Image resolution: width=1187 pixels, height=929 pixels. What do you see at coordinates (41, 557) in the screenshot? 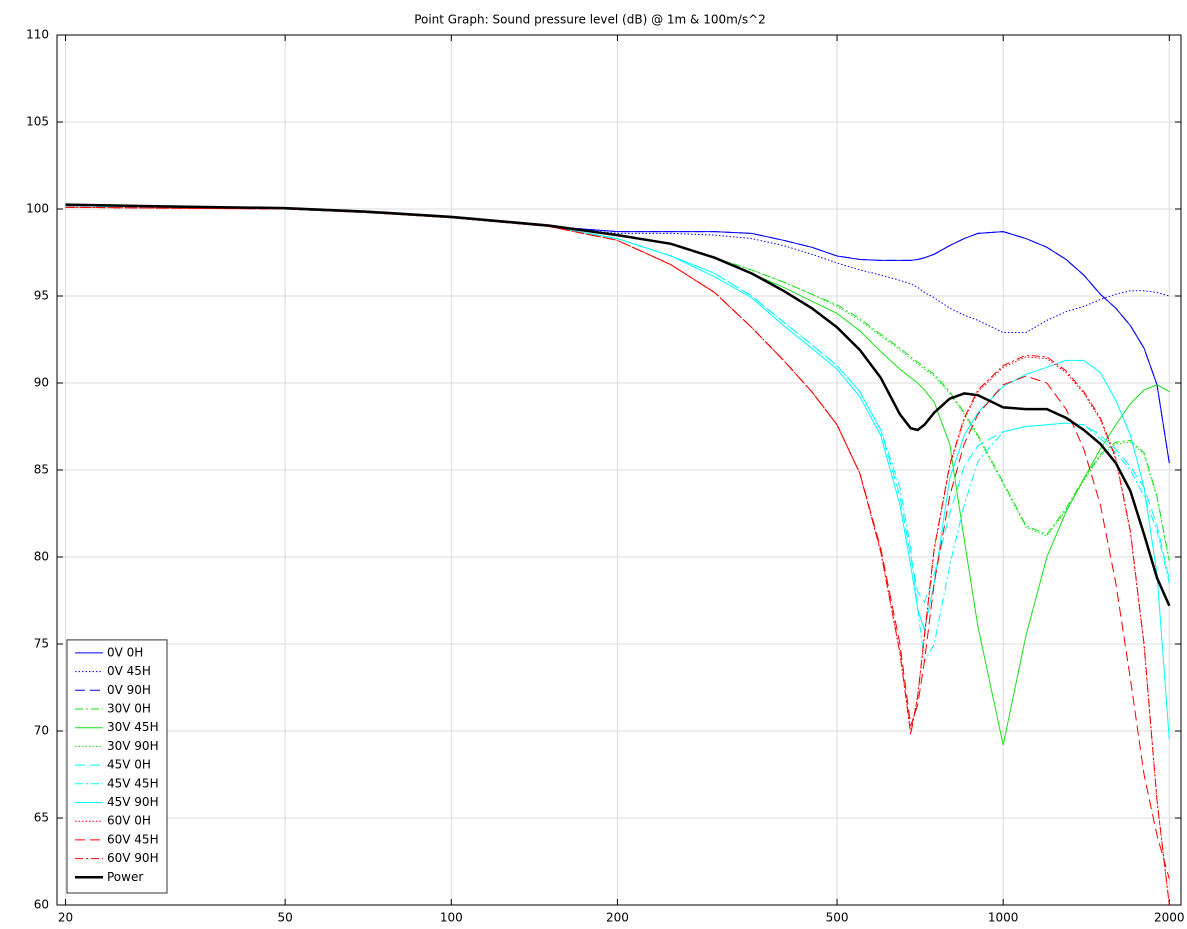
I see `y-tick-label: 80` at bounding box center [41, 557].